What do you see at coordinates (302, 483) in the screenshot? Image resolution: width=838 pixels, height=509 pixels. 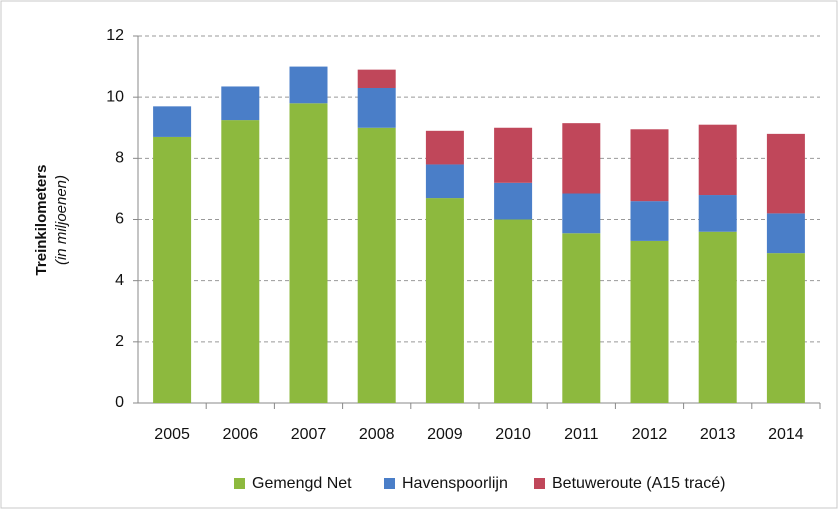 I see `legend-label: Gemengd Net` at bounding box center [302, 483].